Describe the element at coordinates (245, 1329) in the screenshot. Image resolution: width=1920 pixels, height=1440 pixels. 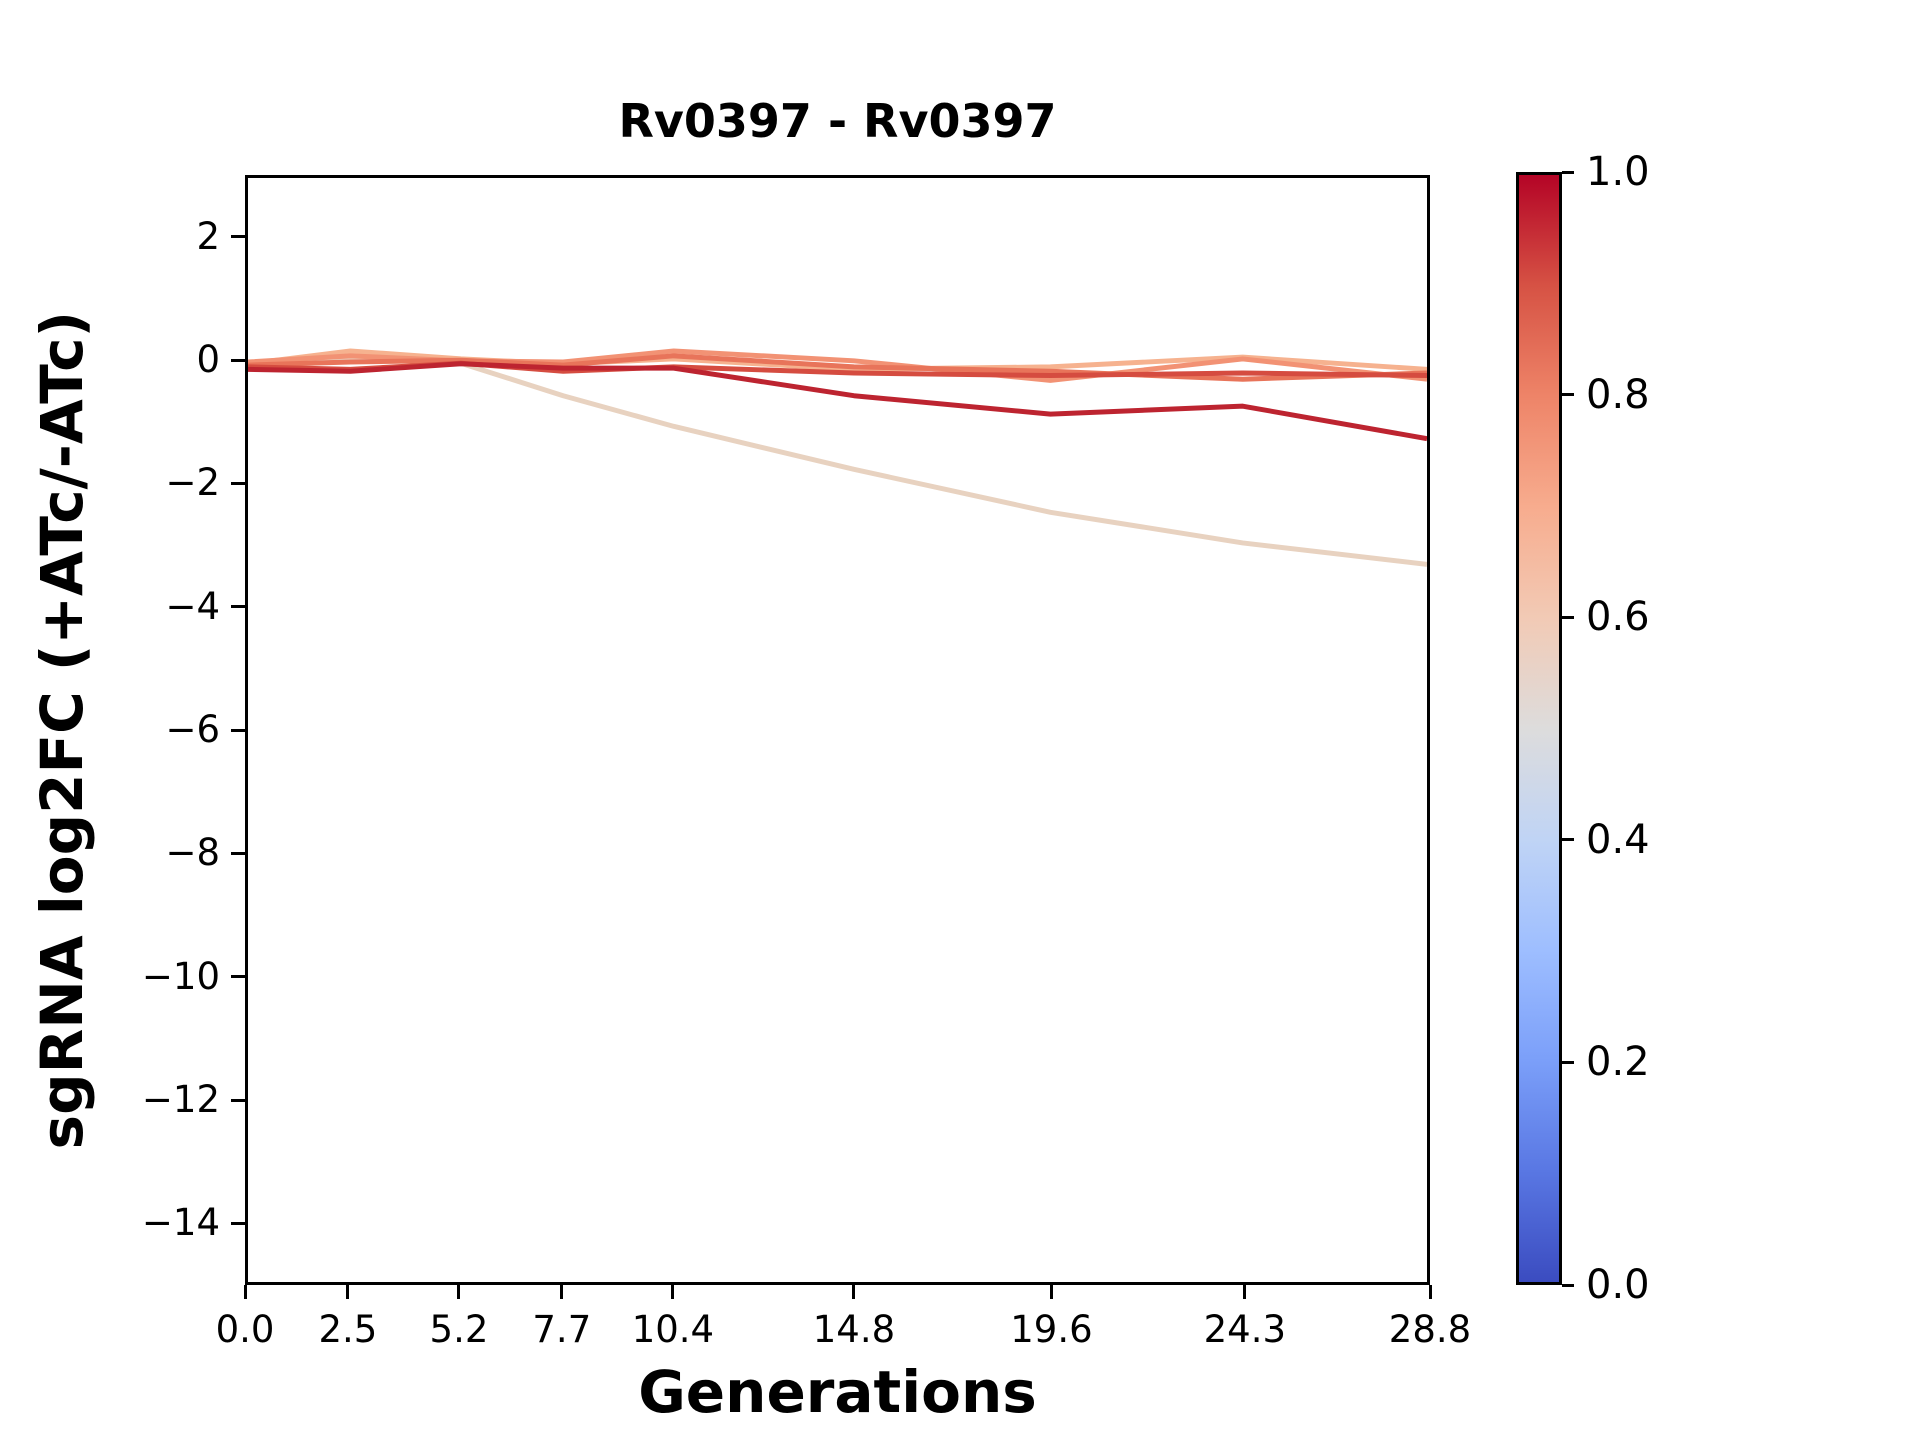
I see `x-tick-label: 0.0` at that location.